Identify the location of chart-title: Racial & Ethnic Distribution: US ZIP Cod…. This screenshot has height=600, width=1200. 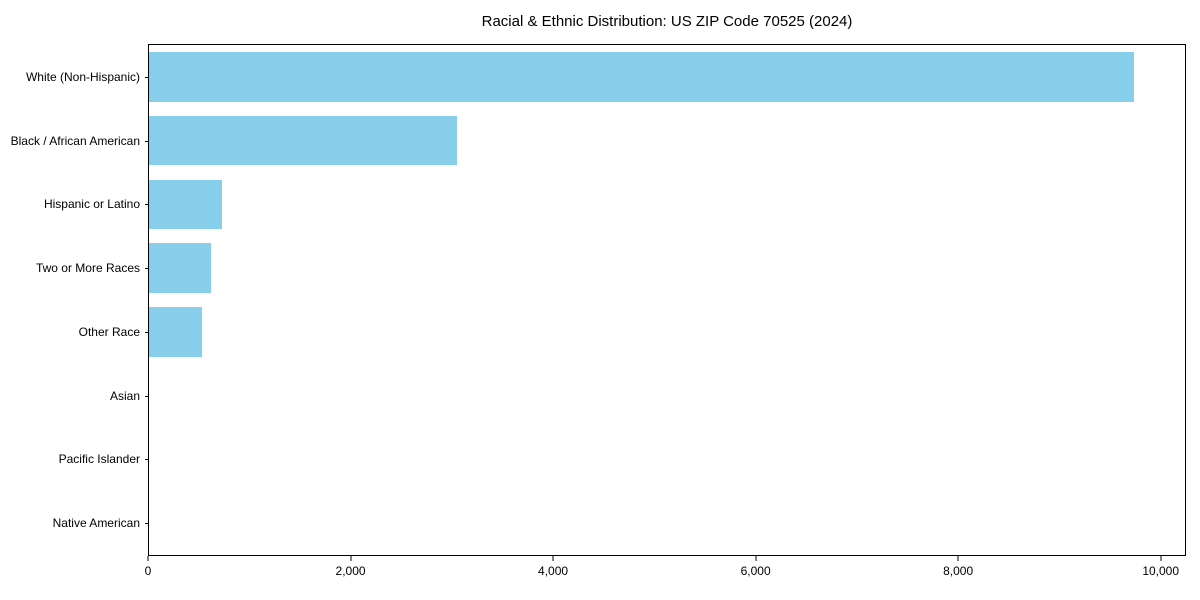
(667, 21).